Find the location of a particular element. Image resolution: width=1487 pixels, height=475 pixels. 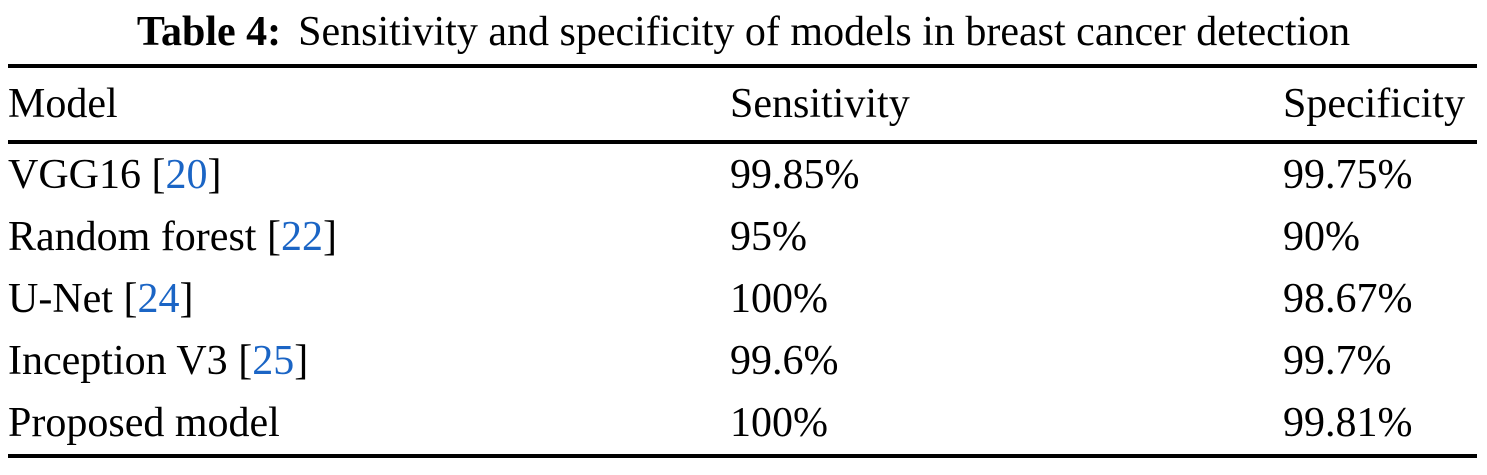

model-name: Inception V3 is located at coordinates (118, 361).